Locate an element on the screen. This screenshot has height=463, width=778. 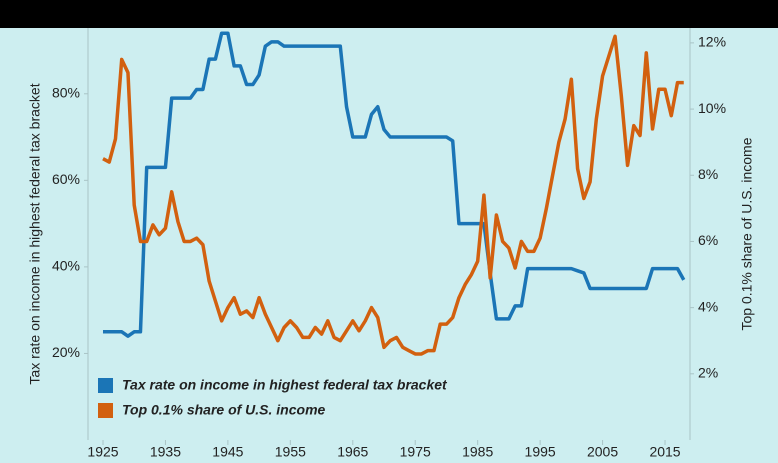
x-tick-label: 1925 is located at coordinates (102, 452).